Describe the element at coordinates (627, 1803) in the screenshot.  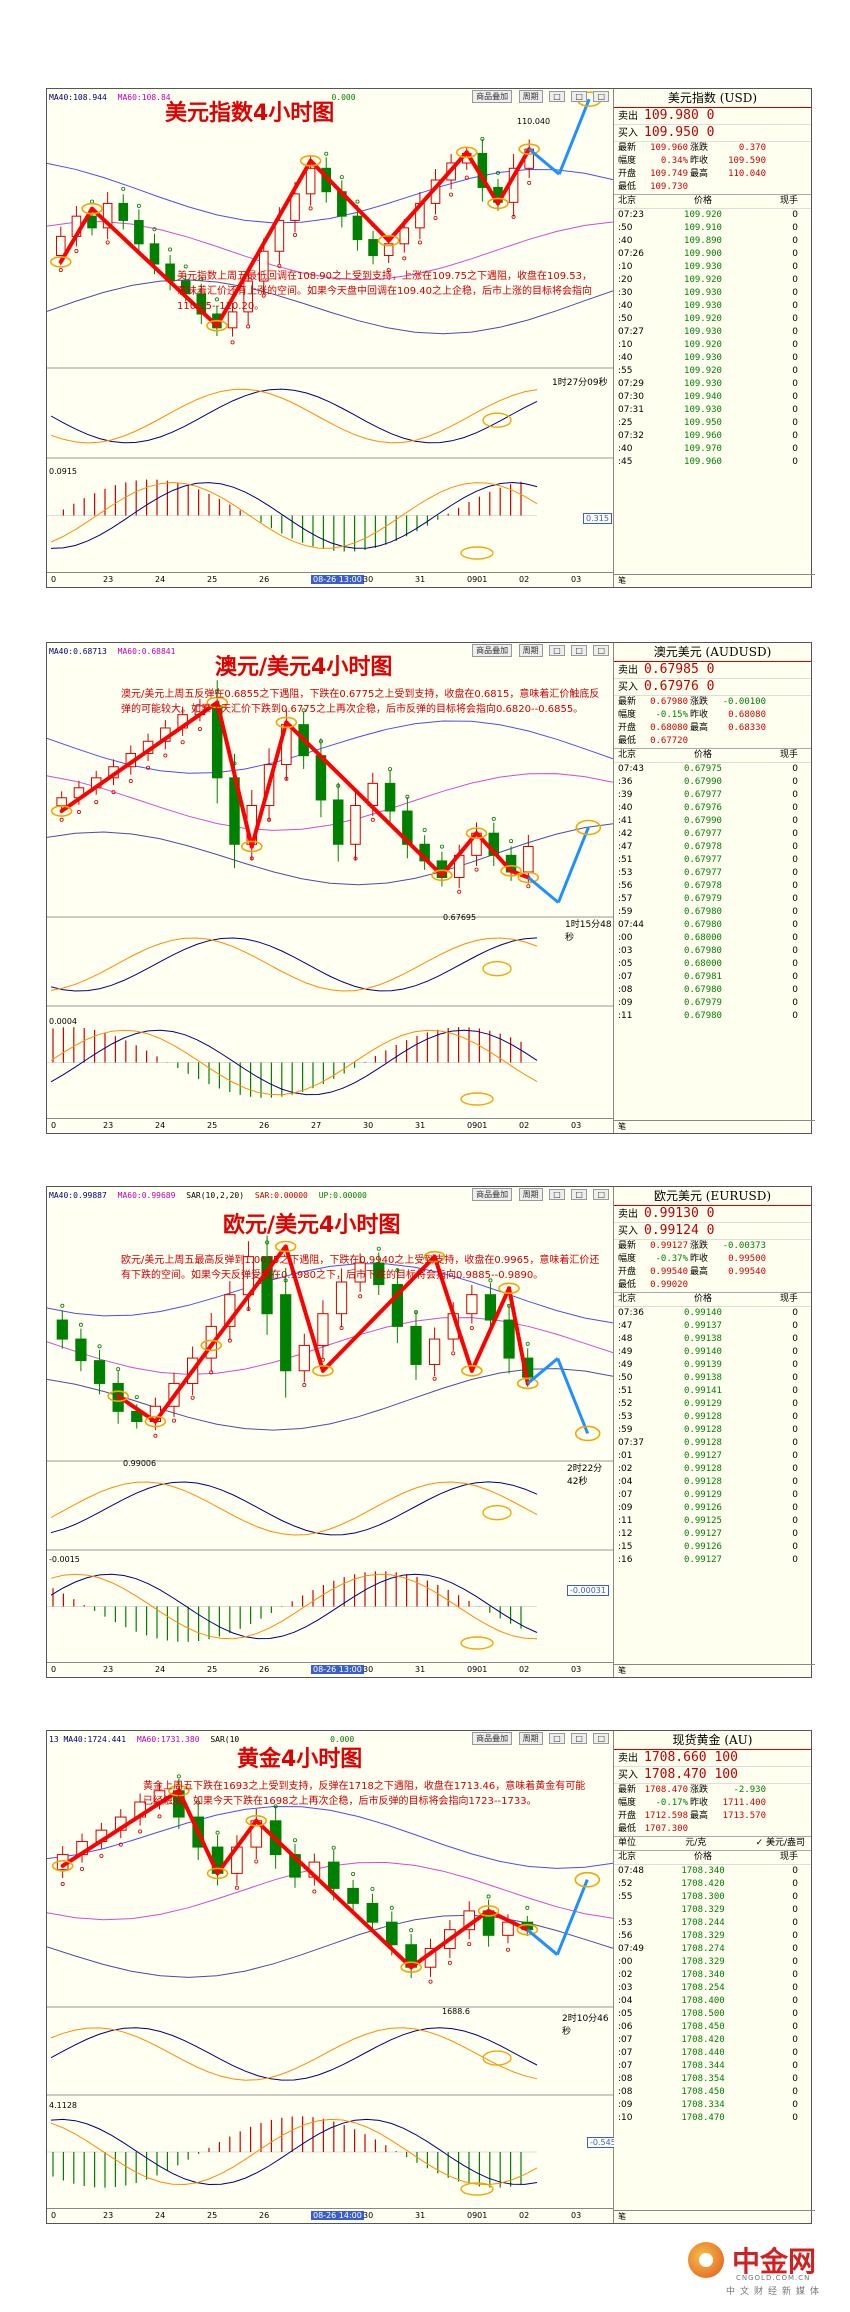
I see `stat-cell: 幅度` at that location.